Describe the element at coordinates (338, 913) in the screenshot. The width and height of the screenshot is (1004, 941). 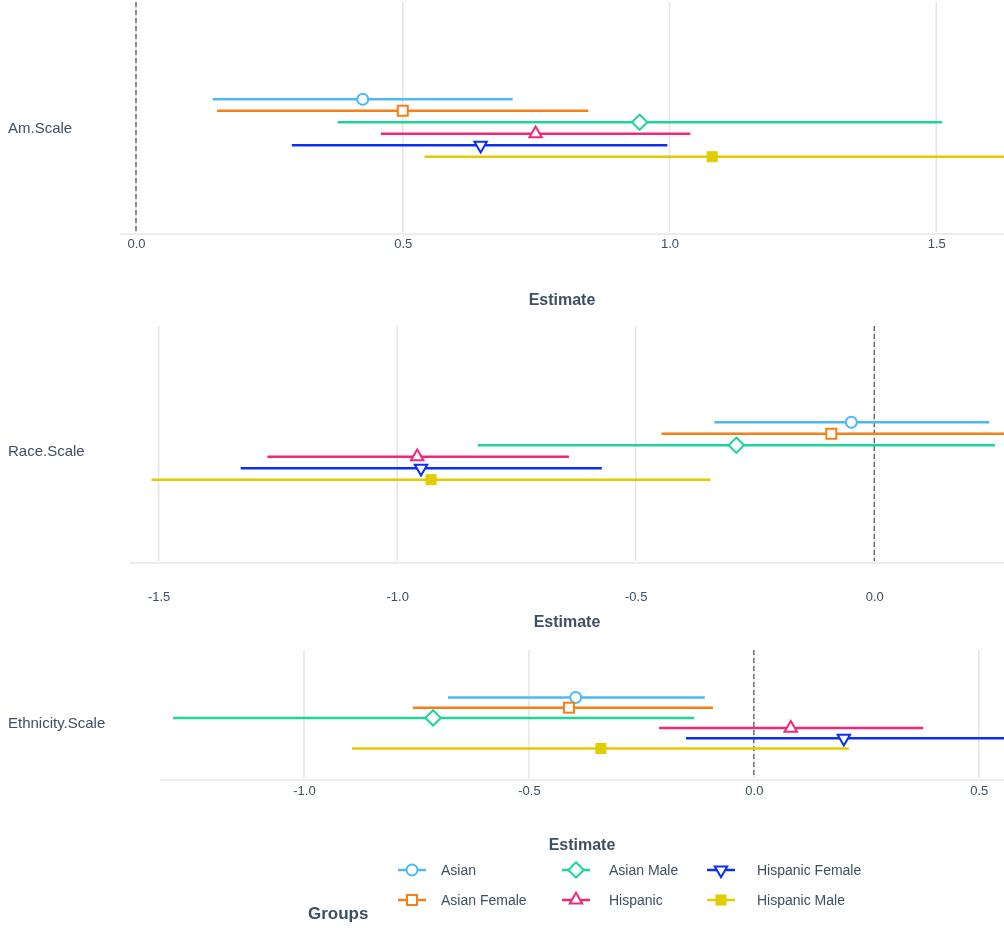
I see `legend-title: Groups` at that location.